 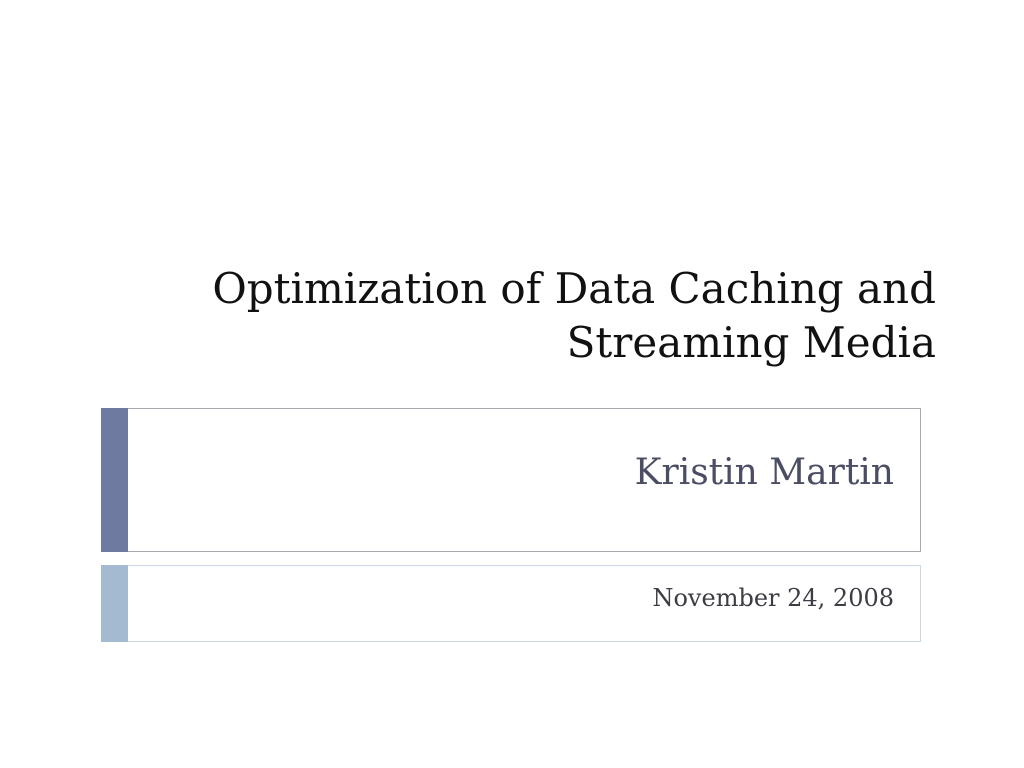 I want to click on presentation-date: November 24, 2008, so click(x=773, y=598).